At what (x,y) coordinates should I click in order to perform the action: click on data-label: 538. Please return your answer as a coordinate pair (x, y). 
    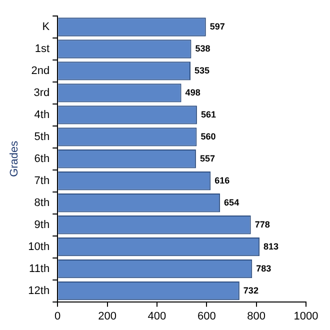
    Looking at the image, I should click on (202, 48).